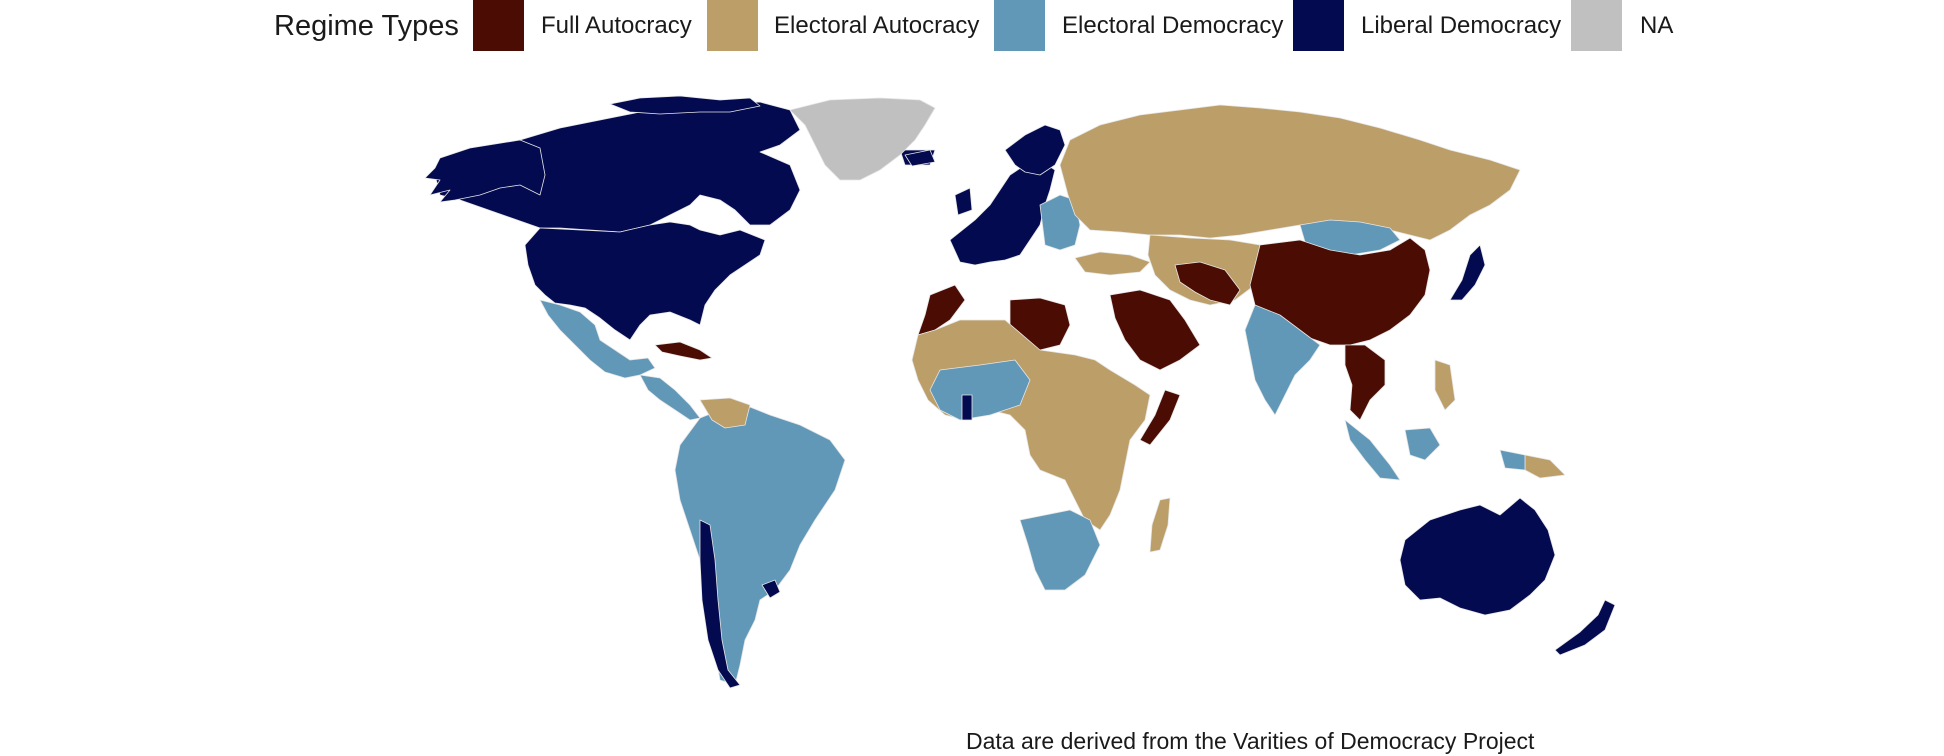 This screenshot has width=1944, height=756. Describe the element at coordinates (732, 25) in the screenshot. I see `legend-swatch-electoral-autocracy` at that location.